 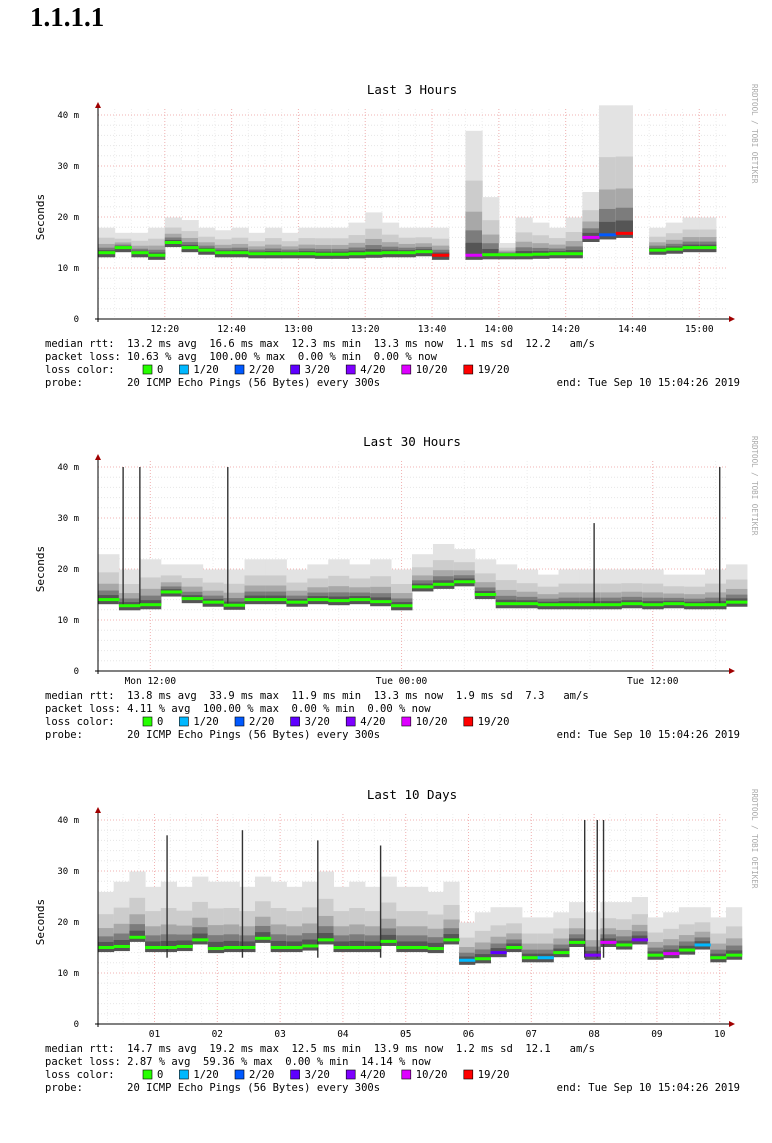 What do you see at coordinates (151, 681) in the screenshot?
I see `x-tick-label: Mon 12:00` at bounding box center [151, 681].